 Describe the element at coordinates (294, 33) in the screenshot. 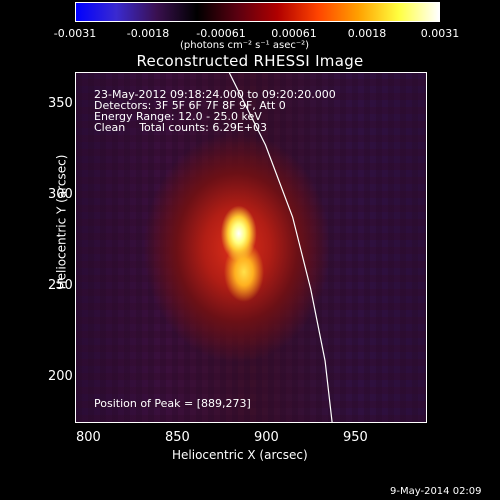

I see `colorbar-tick: 0.00061` at that location.